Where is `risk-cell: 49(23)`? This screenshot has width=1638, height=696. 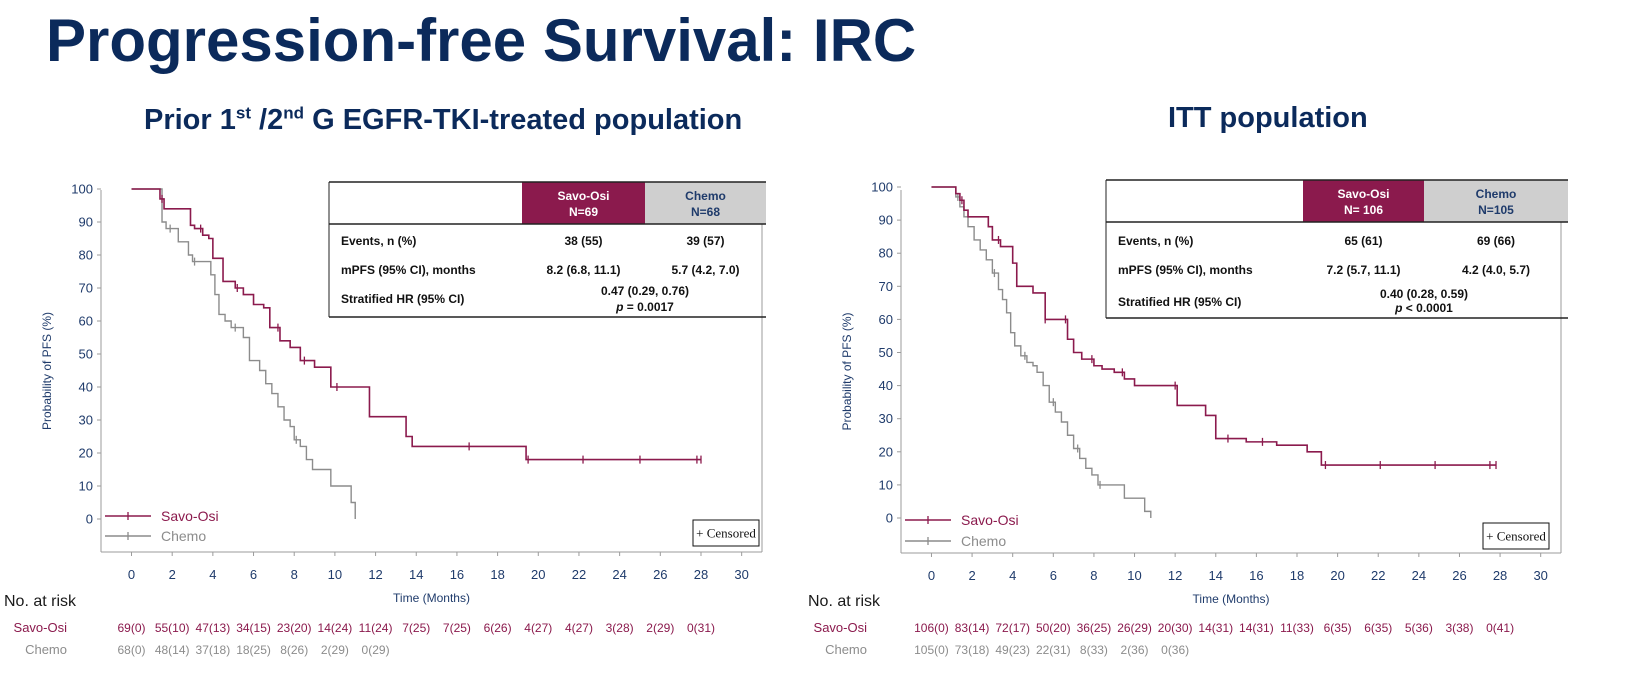
risk-cell: 49(23) is located at coordinates (1012, 650).